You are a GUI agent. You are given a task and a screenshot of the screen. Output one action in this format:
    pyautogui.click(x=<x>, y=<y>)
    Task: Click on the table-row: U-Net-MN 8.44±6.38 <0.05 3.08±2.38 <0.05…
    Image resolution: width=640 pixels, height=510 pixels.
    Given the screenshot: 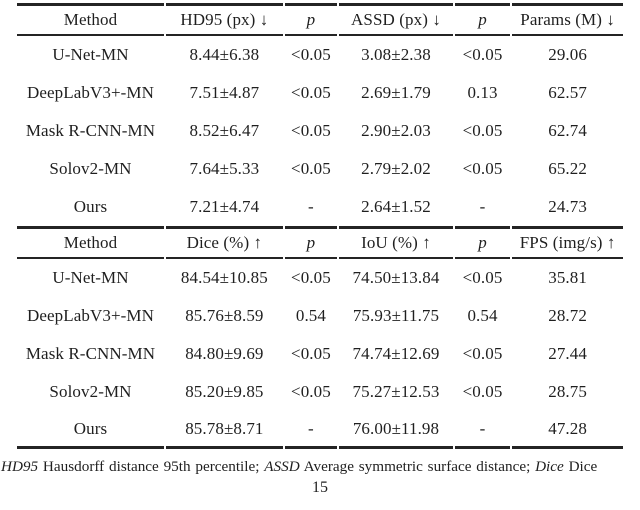 What is the action you would take?
    pyautogui.click(x=320, y=55)
    